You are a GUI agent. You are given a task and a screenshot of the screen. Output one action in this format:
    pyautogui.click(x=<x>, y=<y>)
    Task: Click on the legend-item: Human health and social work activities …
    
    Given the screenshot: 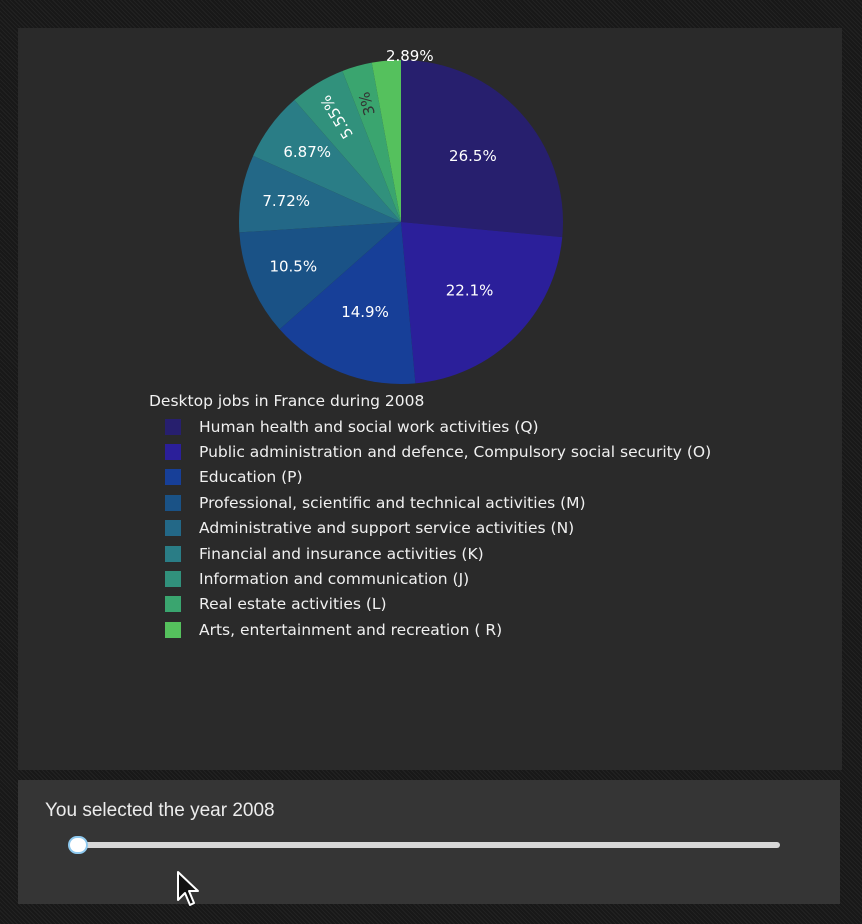 What is the action you would take?
    pyautogui.click(x=438, y=426)
    